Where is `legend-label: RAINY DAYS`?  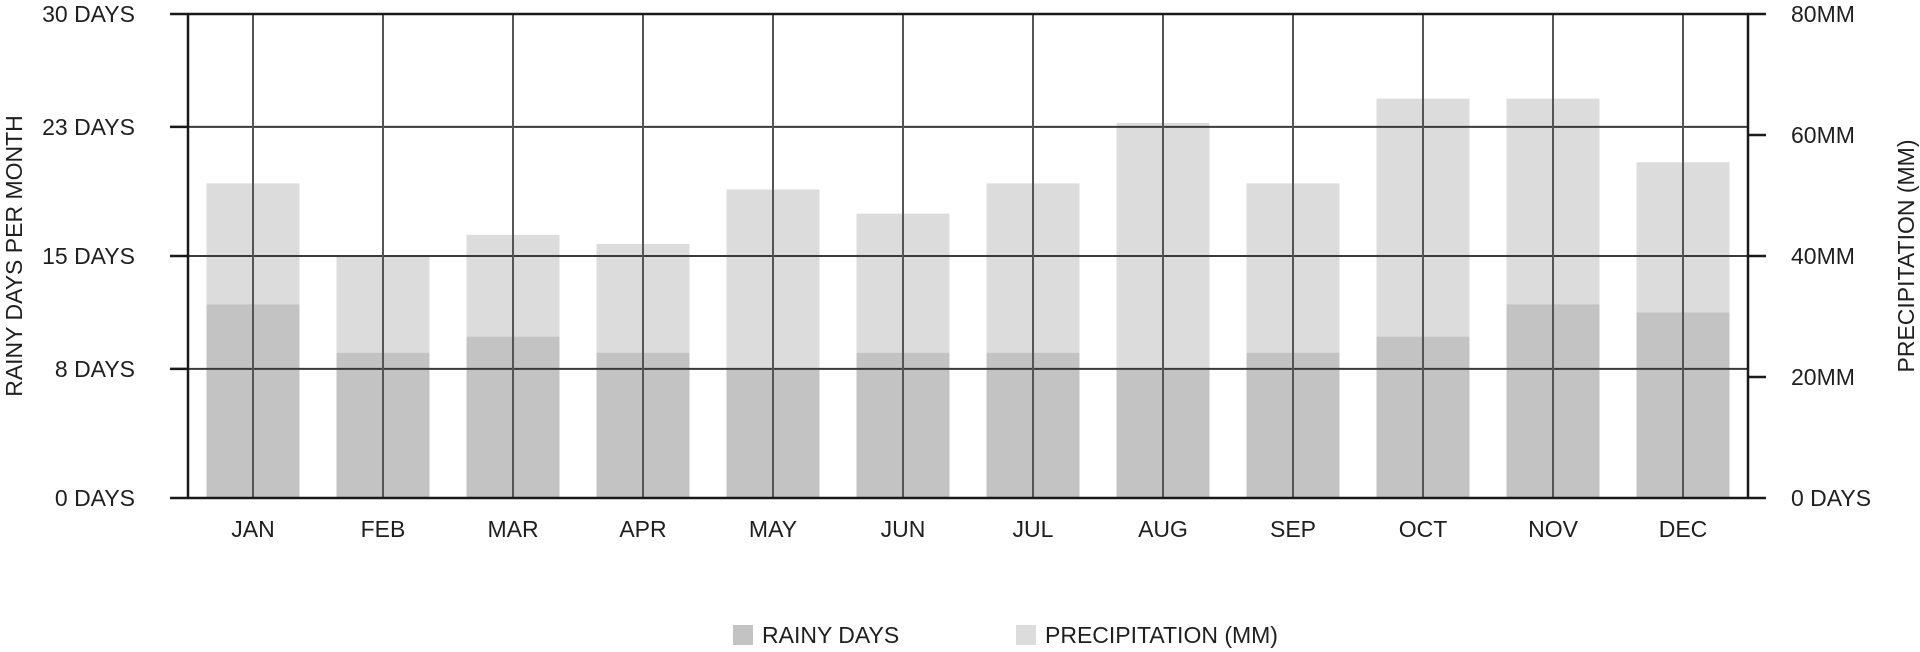
legend-label: RAINY DAYS is located at coordinates (830, 635).